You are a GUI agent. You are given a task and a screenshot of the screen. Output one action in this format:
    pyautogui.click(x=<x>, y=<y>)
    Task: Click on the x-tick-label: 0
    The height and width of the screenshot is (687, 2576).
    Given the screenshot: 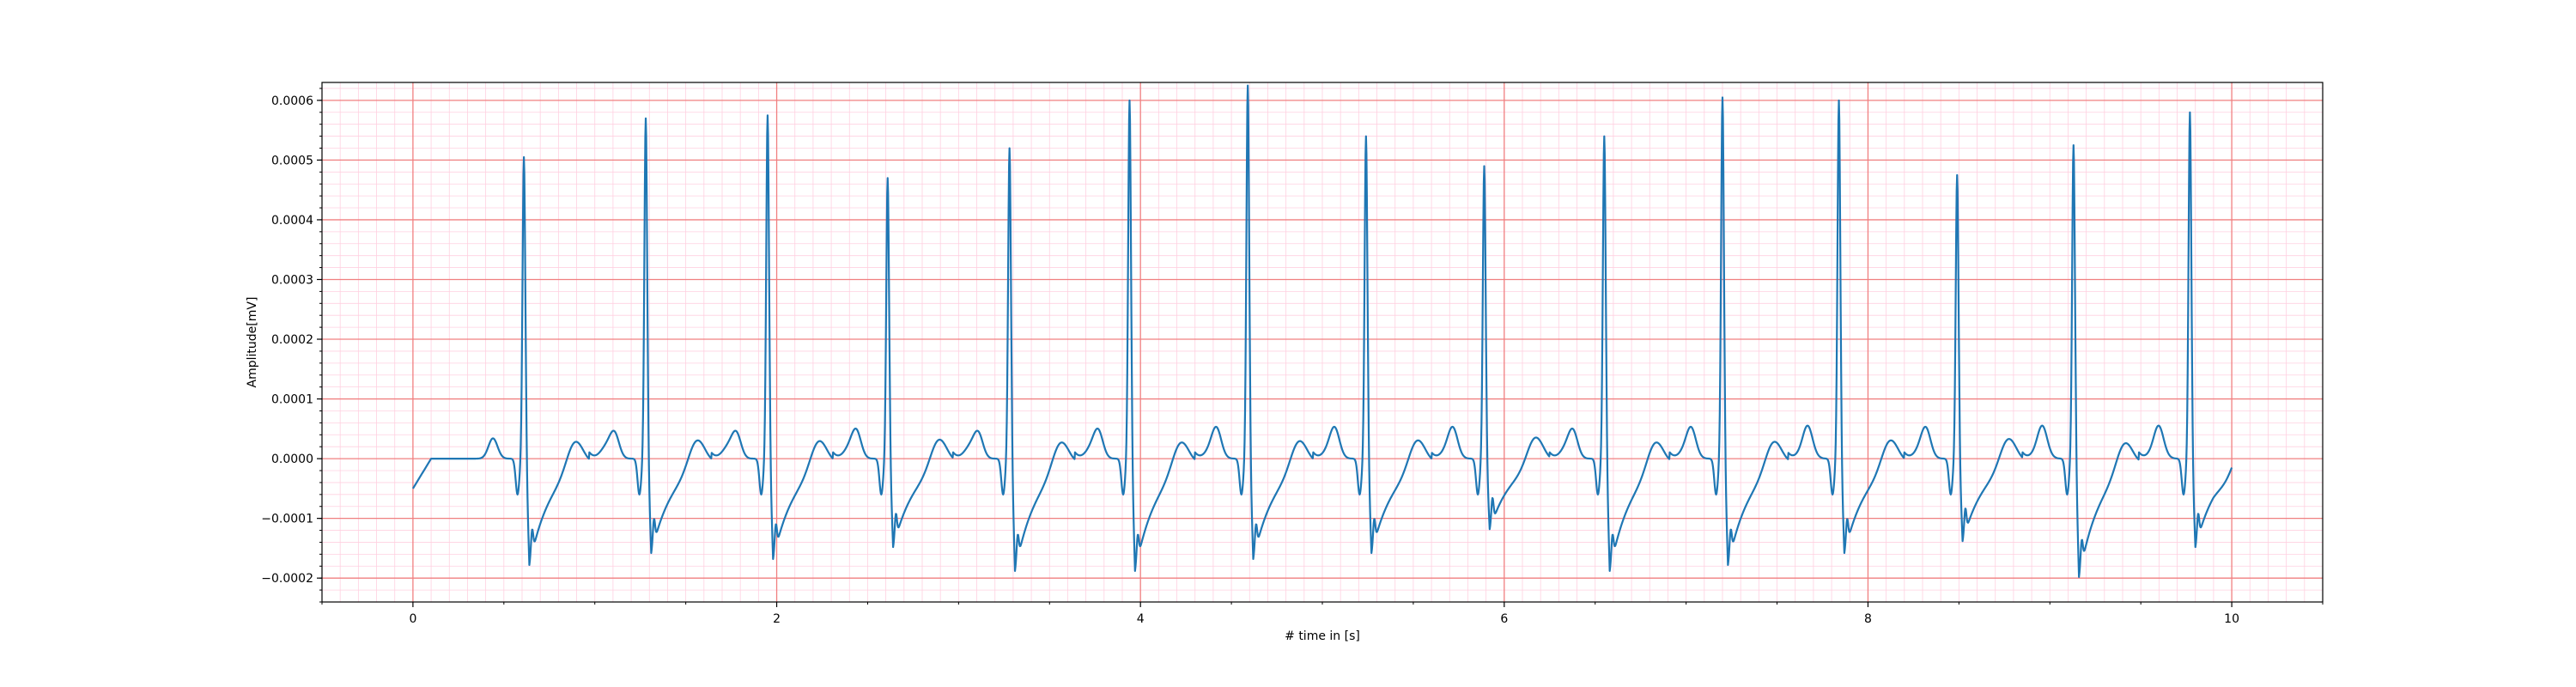 What is the action you would take?
    pyautogui.click(x=412, y=619)
    